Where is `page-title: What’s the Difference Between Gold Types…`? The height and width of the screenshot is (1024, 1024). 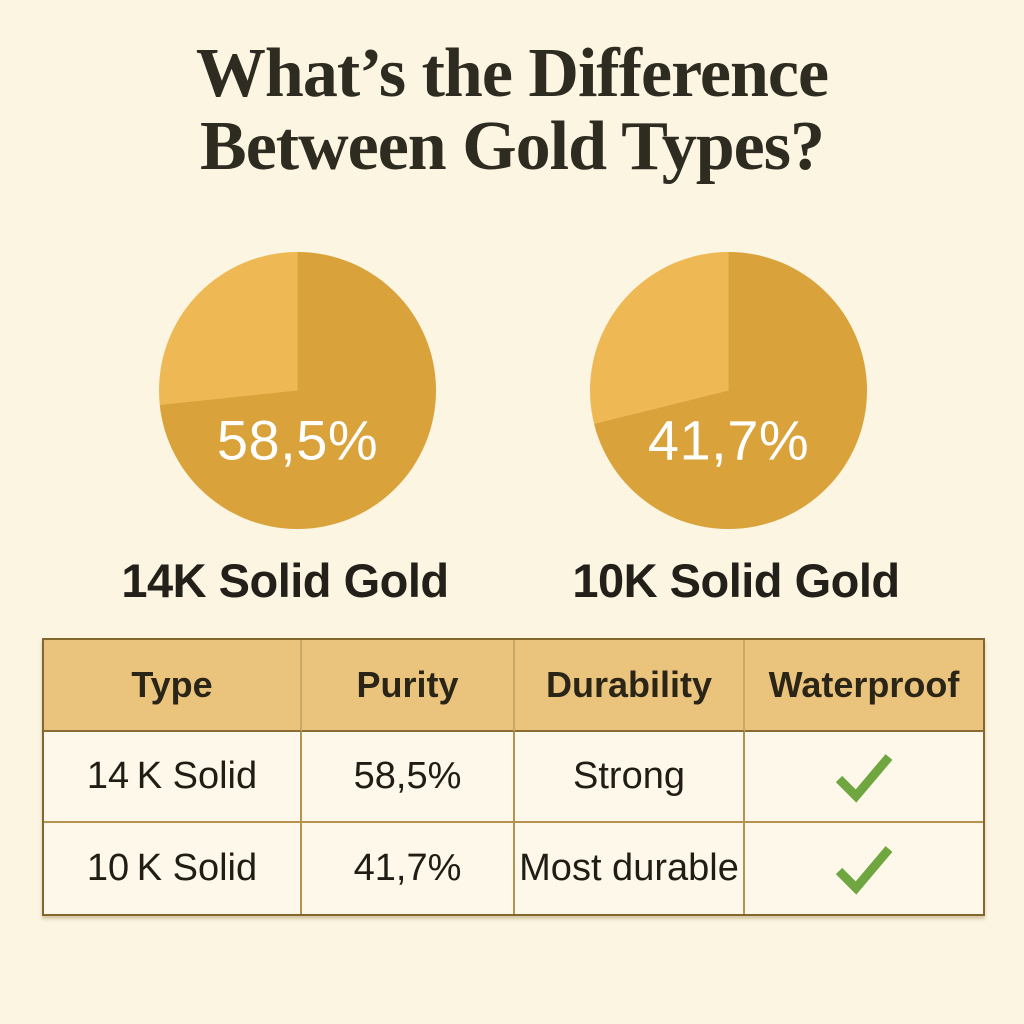 page-title: What’s the Difference Between Gold Types… is located at coordinates (512, 110).